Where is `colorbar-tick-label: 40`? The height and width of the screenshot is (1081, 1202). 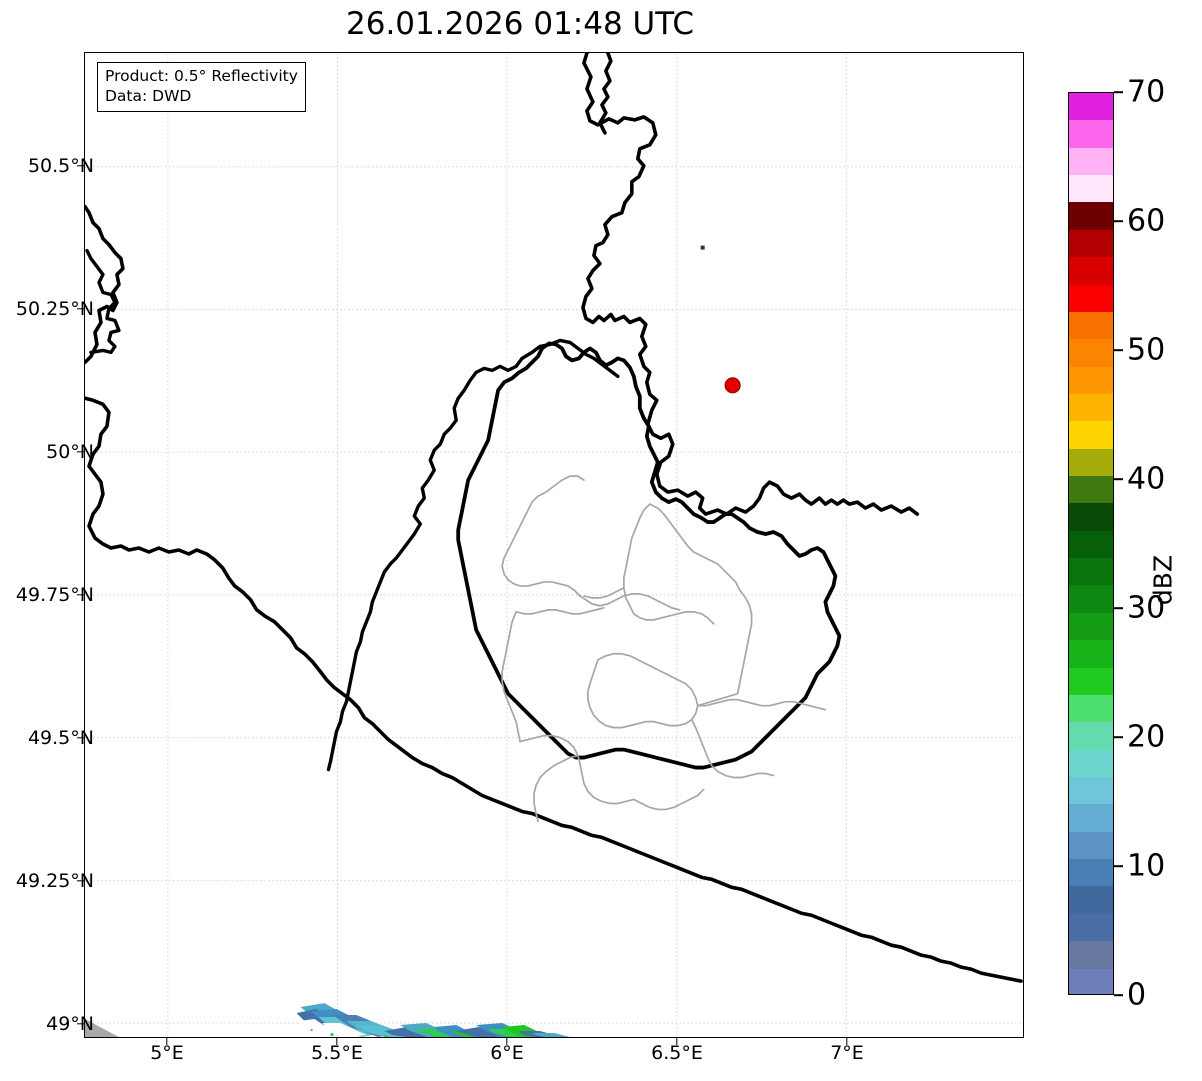 colorbar-tick-label: 40 is located at coordinates (1146, 479).